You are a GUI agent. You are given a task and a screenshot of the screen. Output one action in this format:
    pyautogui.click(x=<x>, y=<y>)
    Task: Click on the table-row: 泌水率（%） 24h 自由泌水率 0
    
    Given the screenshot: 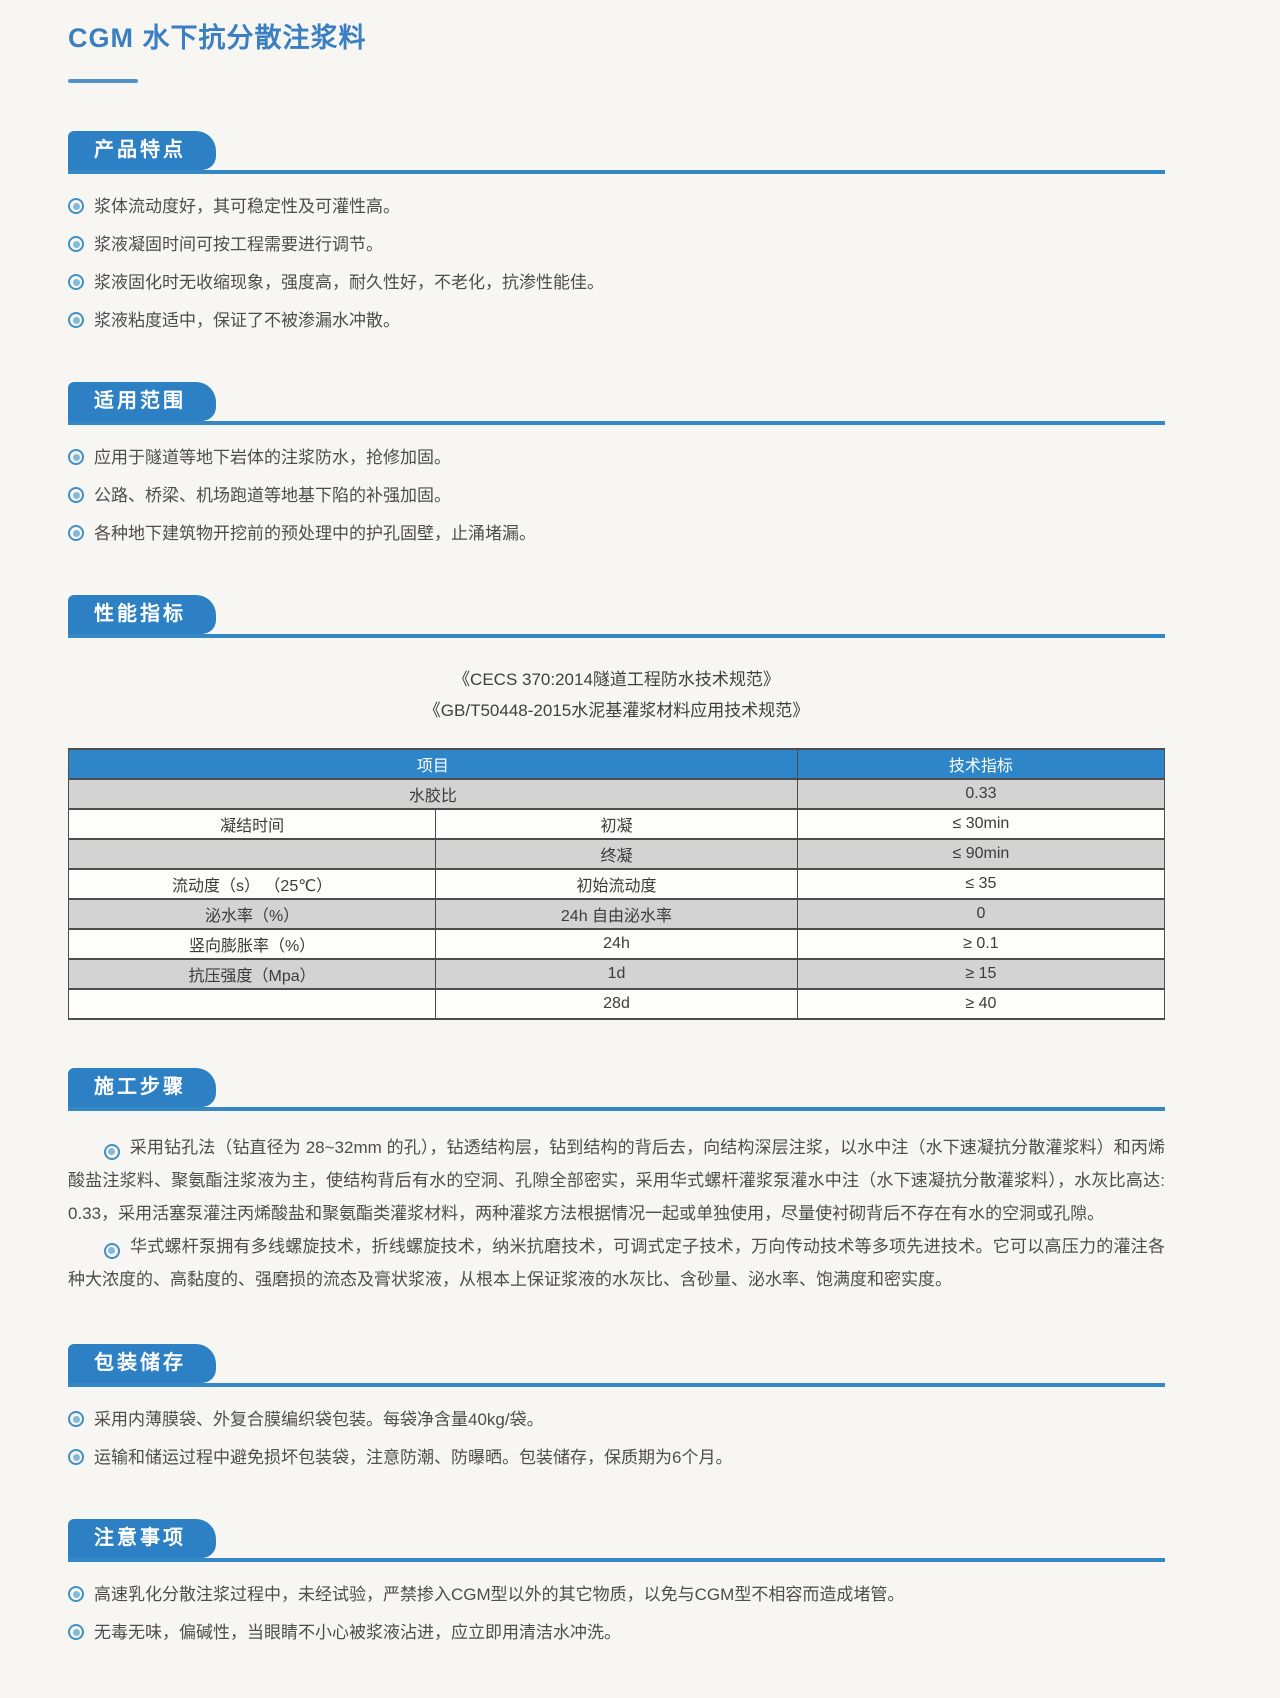 What is the action you would take?
    pyautogui.click(x=616, y=914)
    